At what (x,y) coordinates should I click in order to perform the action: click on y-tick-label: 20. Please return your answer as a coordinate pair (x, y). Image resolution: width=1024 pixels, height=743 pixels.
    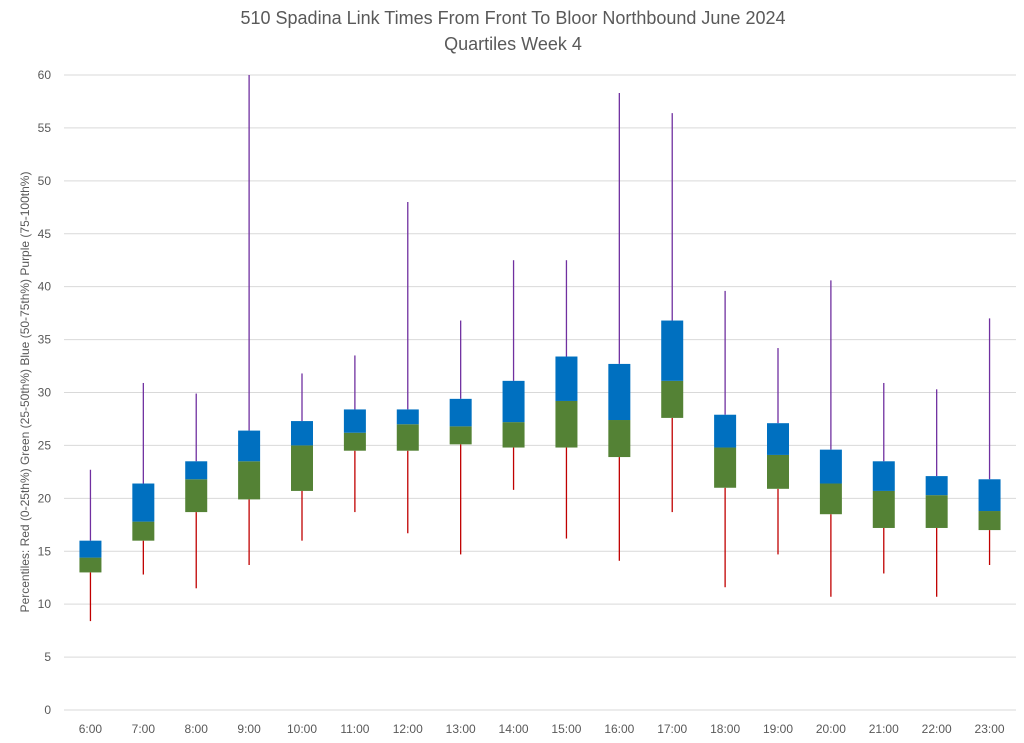
    Looking at the image, I should click on (45, 498).